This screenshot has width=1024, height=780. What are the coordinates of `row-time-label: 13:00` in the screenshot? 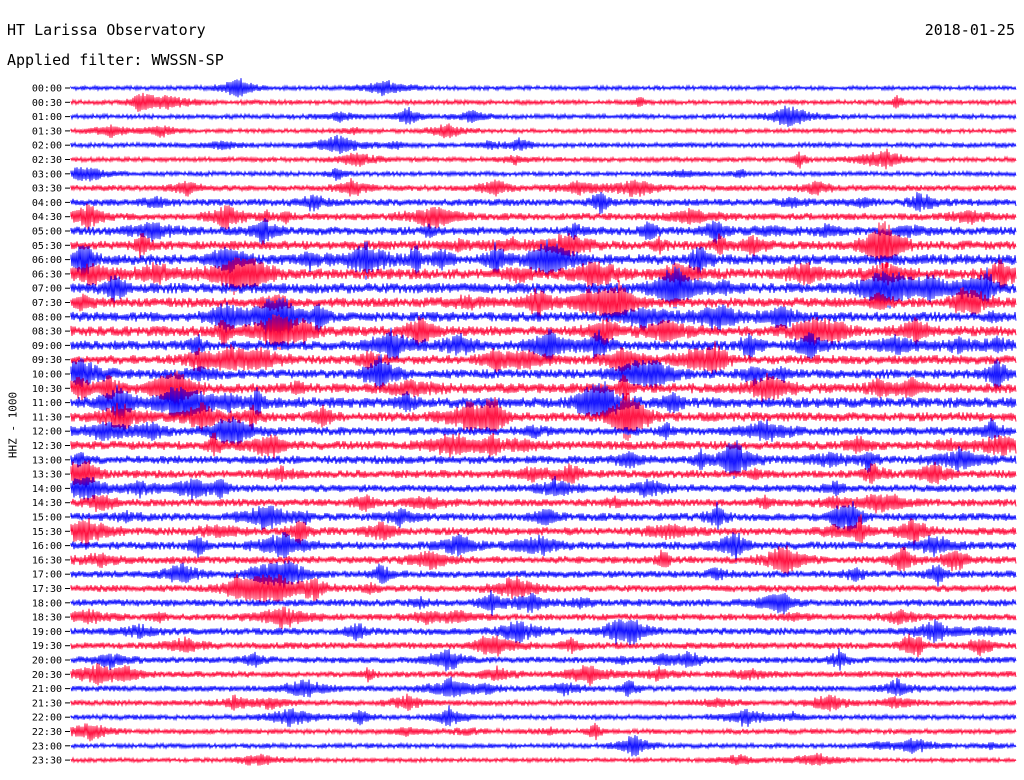 It's located at (47, 460).